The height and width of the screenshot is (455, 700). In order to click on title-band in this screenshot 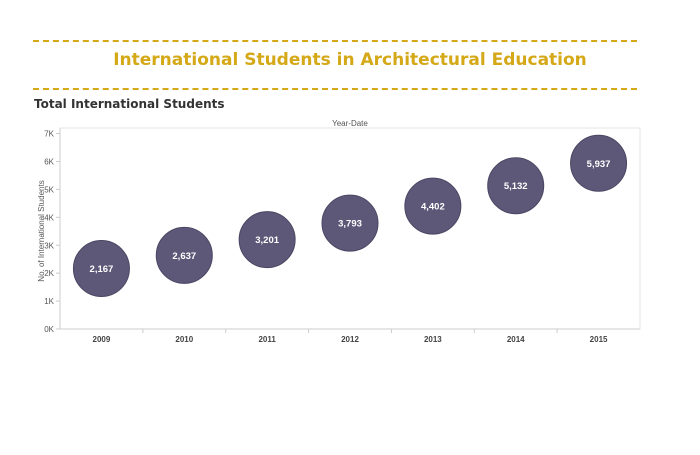, I will do `click(335, 65)`.